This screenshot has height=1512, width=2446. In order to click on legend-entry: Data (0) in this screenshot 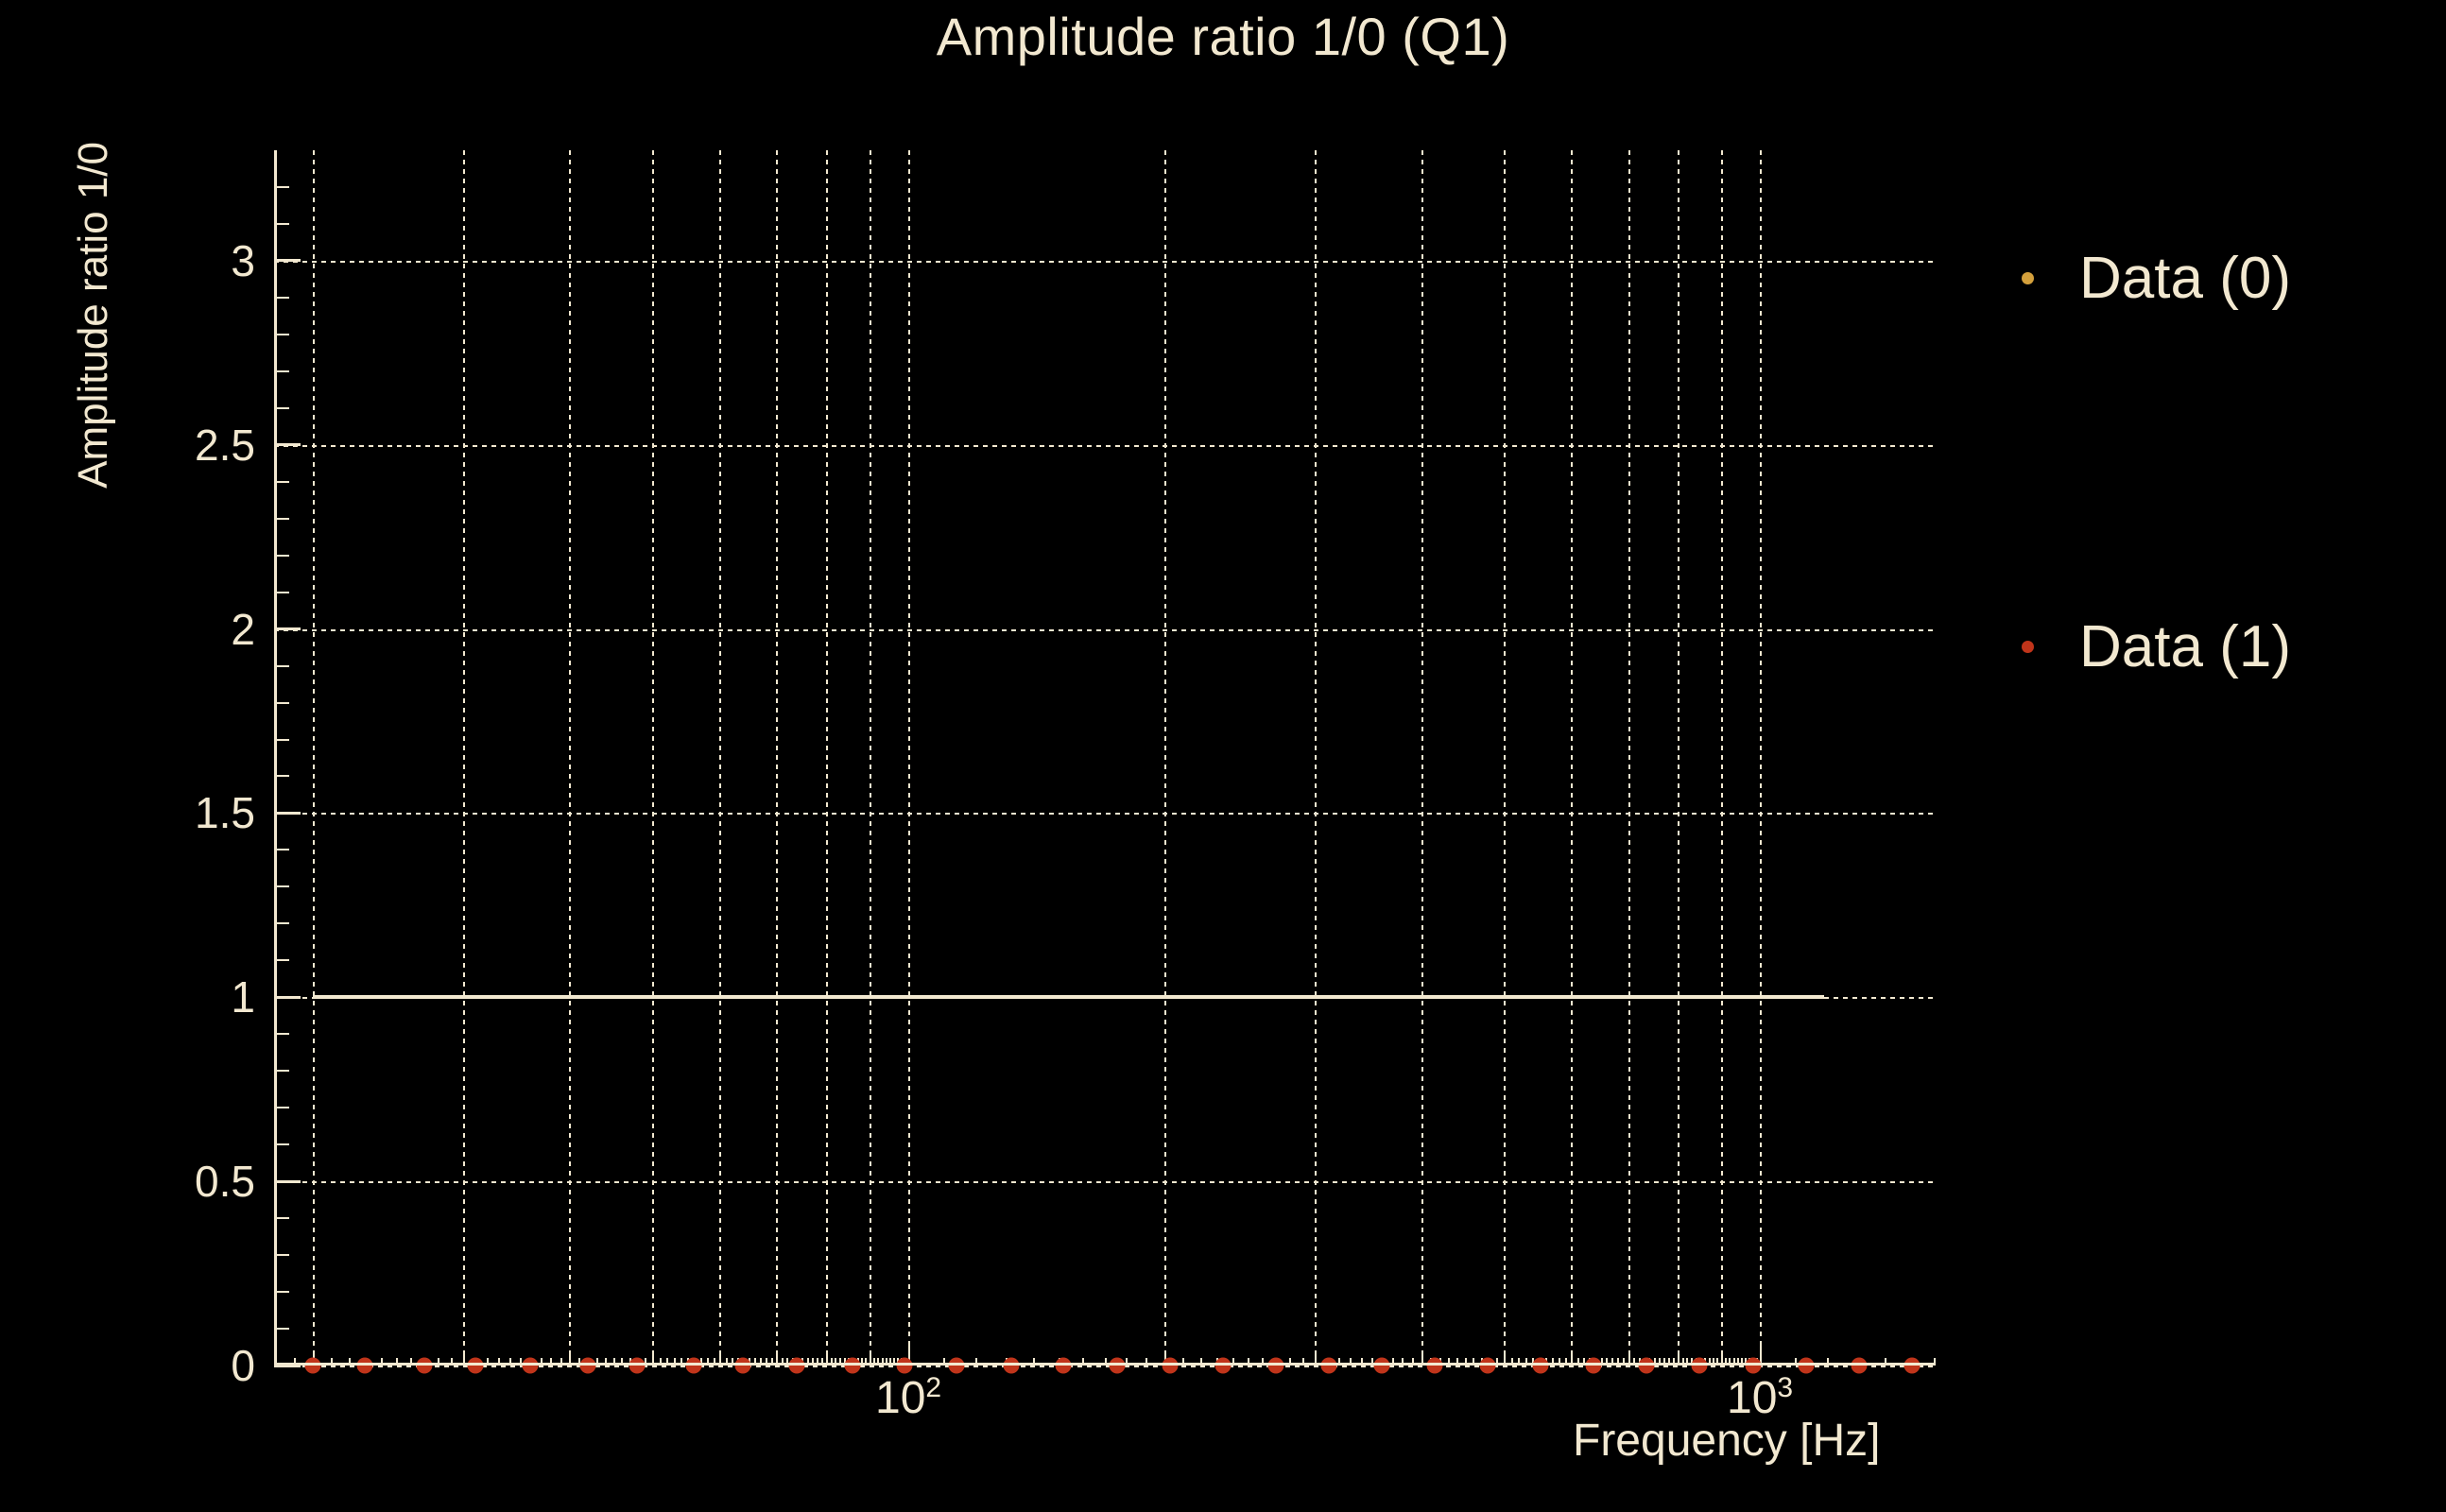, I will do `click(2202, 277)`.